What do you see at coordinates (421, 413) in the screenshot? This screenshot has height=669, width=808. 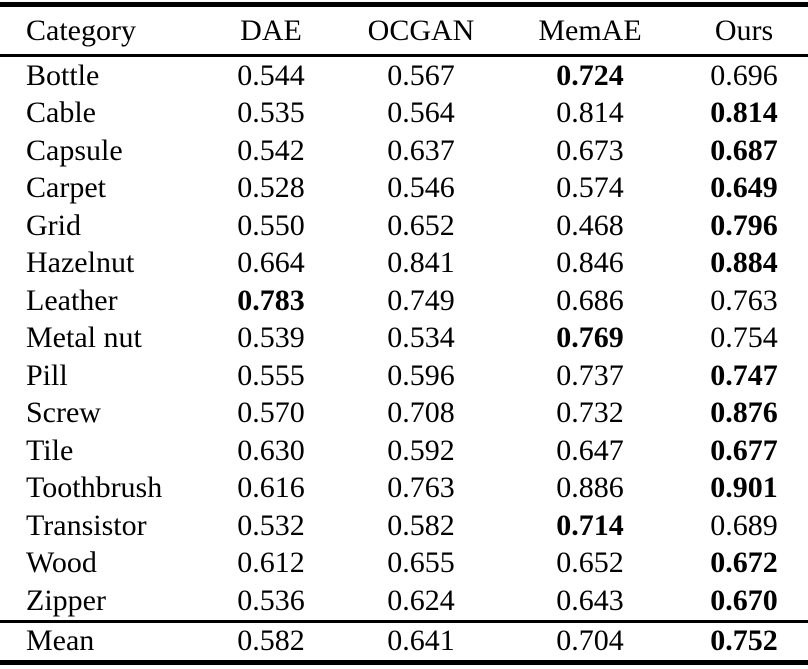 I see `value-cell: 0.708` at bounding box center [421, 413].